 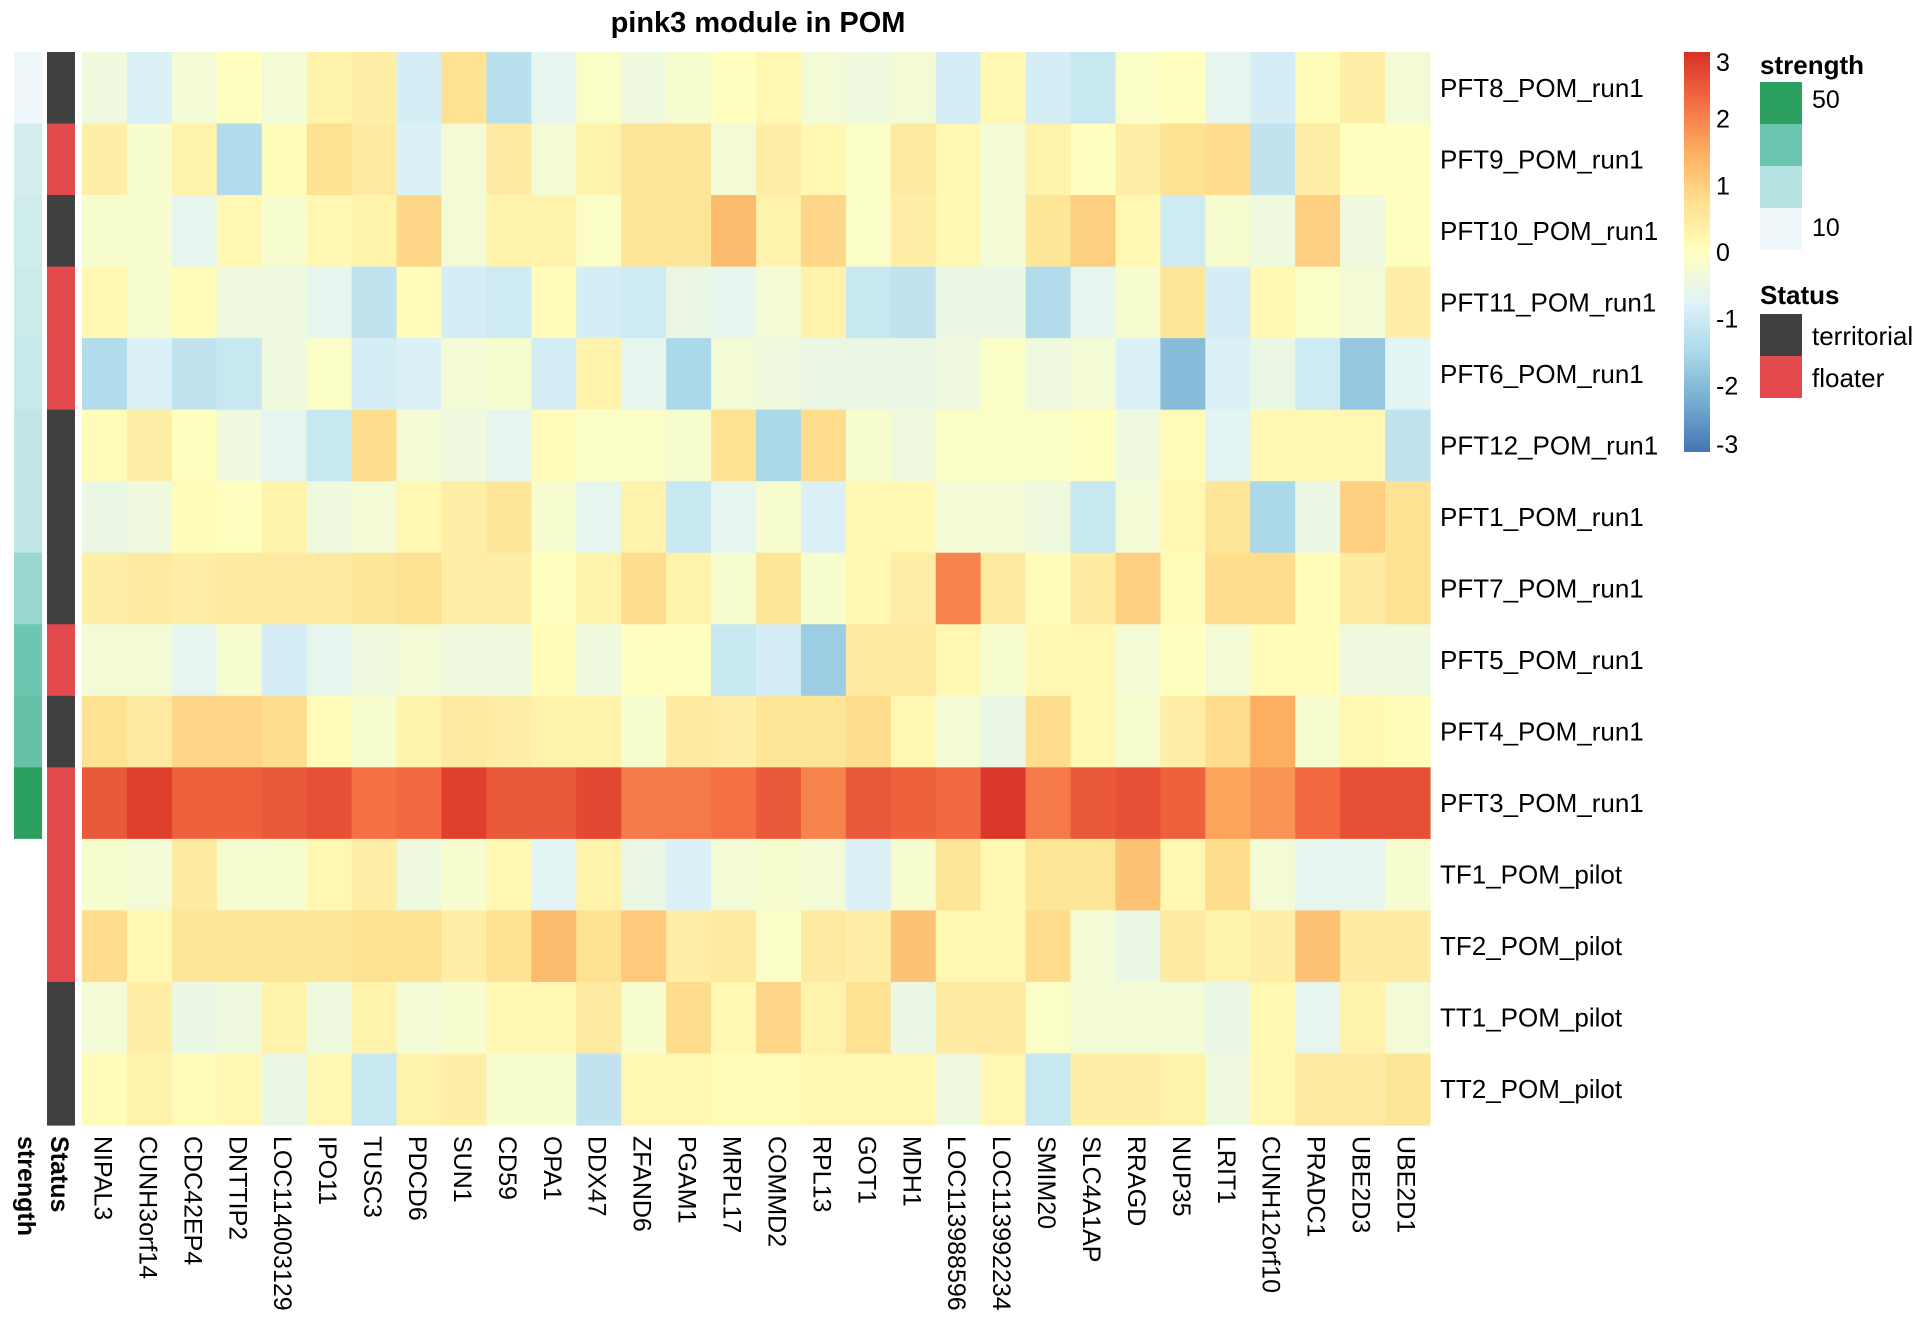 What do you see at coordinates (687, 1180) in the screenshot?
I see `column-label: PGAM1` at bounding box center [687, 1180].